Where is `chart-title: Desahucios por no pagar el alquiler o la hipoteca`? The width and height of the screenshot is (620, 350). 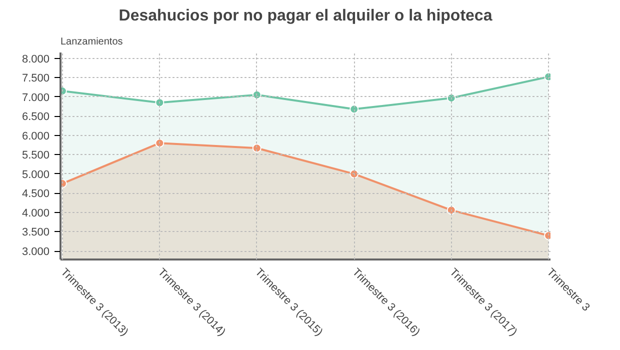
chart-title: Desahucios por no pagar el alquiler o la hipoteca is located at coordinates (305, 16).